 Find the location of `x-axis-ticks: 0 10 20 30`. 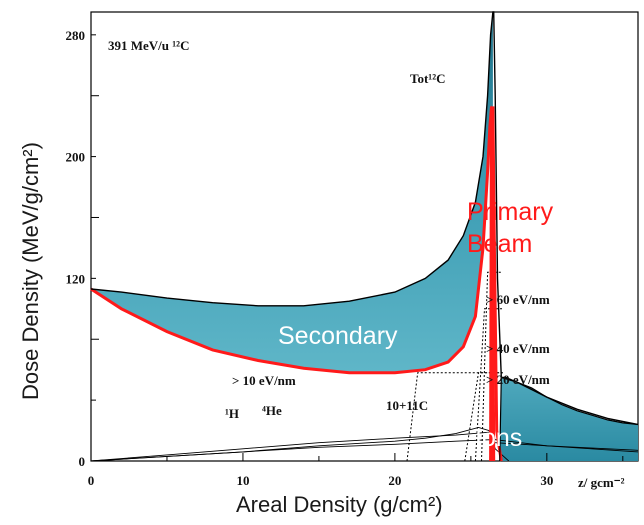

x-axis-ticks: 0 10 20 30 is located at coordinates (356, 470).